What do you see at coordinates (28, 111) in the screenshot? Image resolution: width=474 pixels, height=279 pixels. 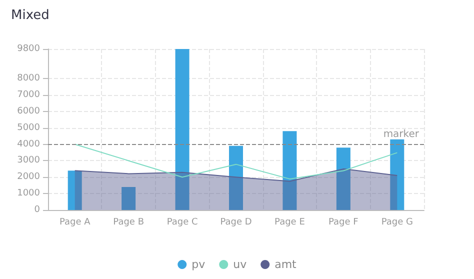 I see `y-tick-label: 6000` at bounding box center [28, 111].